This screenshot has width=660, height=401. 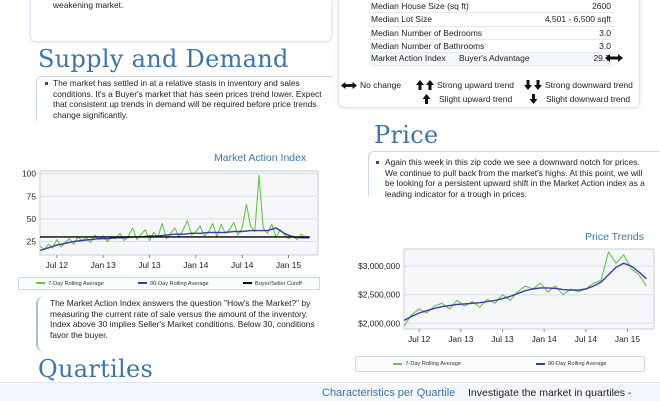 I want to click on quartiles-heading: Quartiles, so click(x=96, y=369).